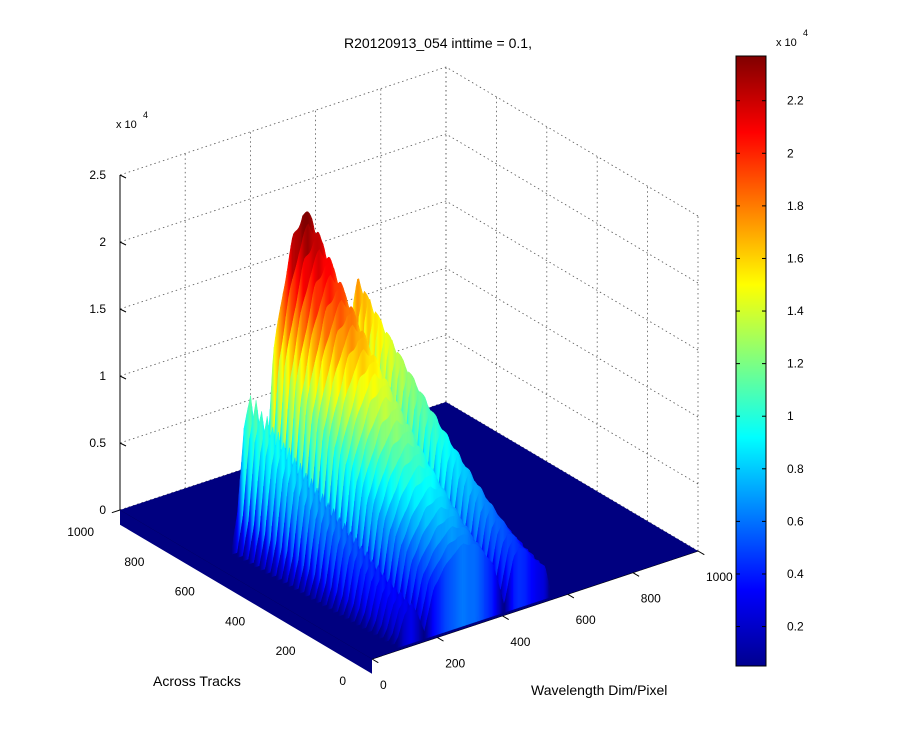  What do you see at coordinates (770, 364) in the screenshot?
I see `colorbar-ticks: 0.2 0.4 0.6 0.8 1 1.2 1.4 1.6 1.8 2 2.2` at bounding box center [770, 364].